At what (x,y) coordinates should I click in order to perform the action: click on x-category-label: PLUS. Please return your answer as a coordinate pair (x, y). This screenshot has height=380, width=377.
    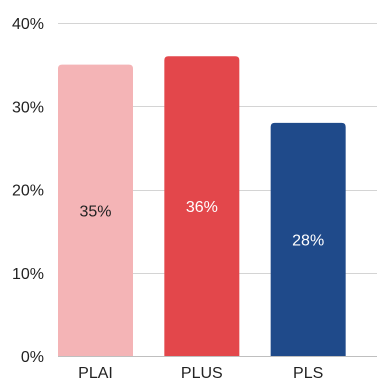
    Looking at the image, I should click on (202, 372).